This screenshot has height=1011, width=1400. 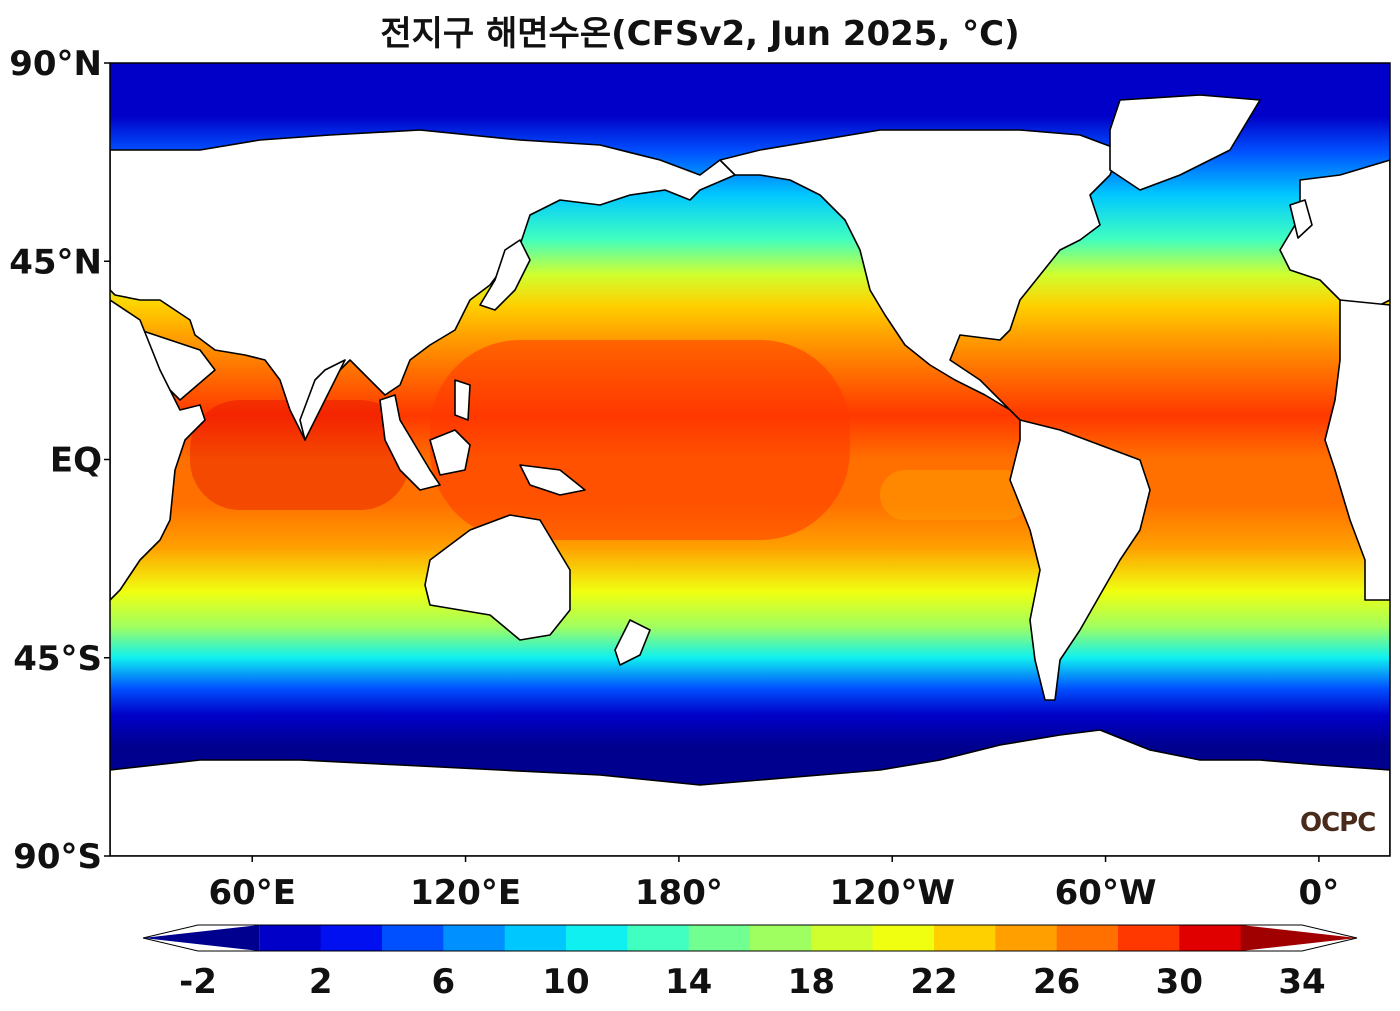 I want to click on land-north-america, so click(x=920, y=275).